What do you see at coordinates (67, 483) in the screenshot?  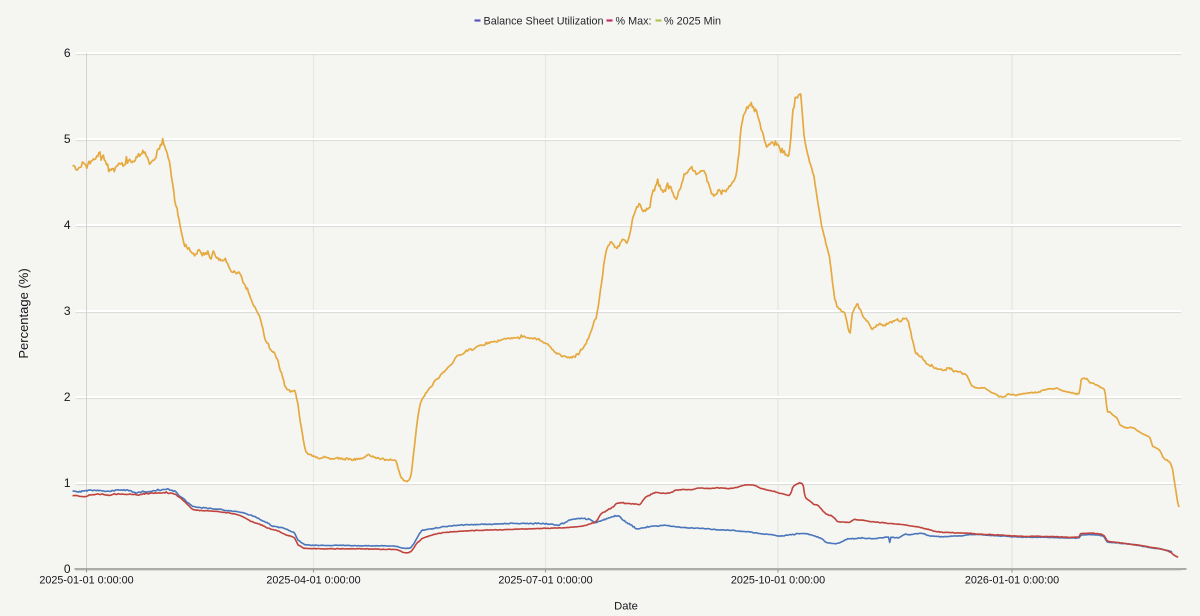 I see `svg-text: 1` at bounding box center [67, 483].